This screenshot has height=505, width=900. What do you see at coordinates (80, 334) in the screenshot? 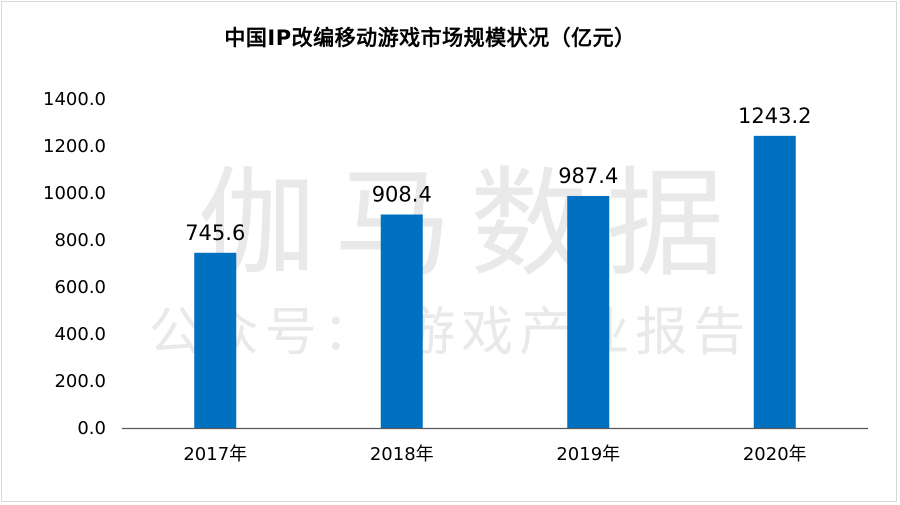
I see `y-tick-label: 400.0` at bounding box center [80, 334].